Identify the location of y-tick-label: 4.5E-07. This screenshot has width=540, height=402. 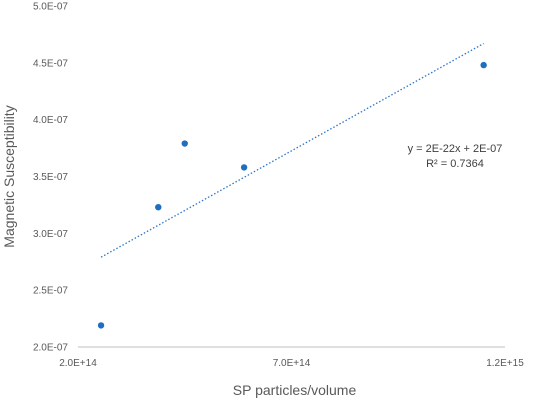
(50, 63).